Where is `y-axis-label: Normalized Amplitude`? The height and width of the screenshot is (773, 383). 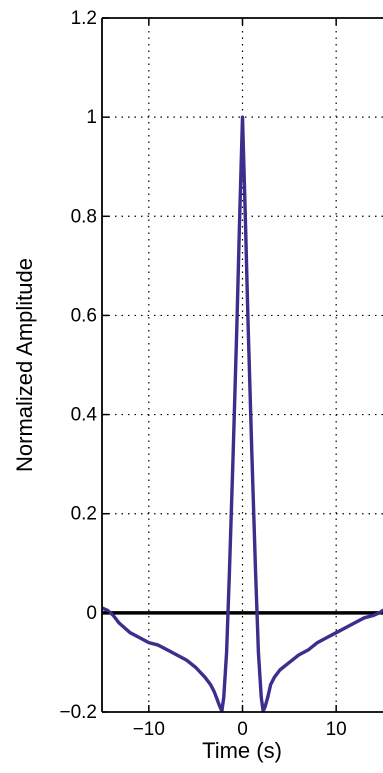 y-axis-label: Normalized Amplitude is located at coordinates (24, 365).